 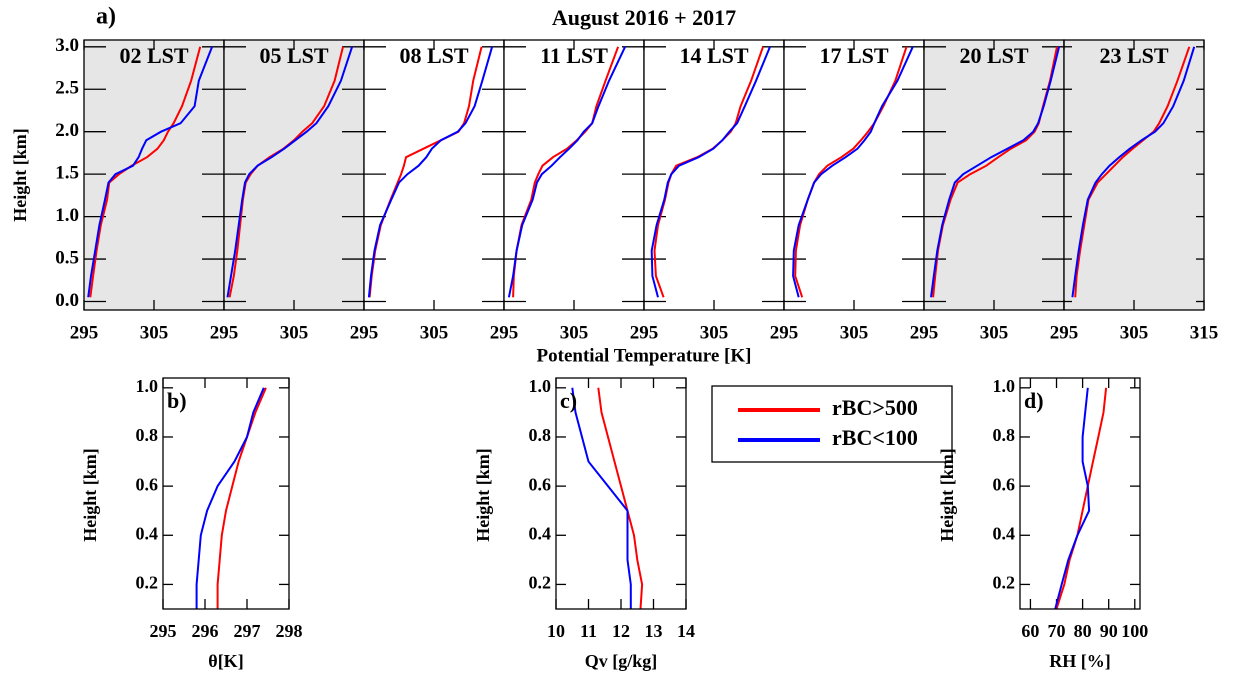 What do you see at coordinates (875, 407) in the screenshot?
I see `legend-label: rBC>500` at bounding box center [875, 407].